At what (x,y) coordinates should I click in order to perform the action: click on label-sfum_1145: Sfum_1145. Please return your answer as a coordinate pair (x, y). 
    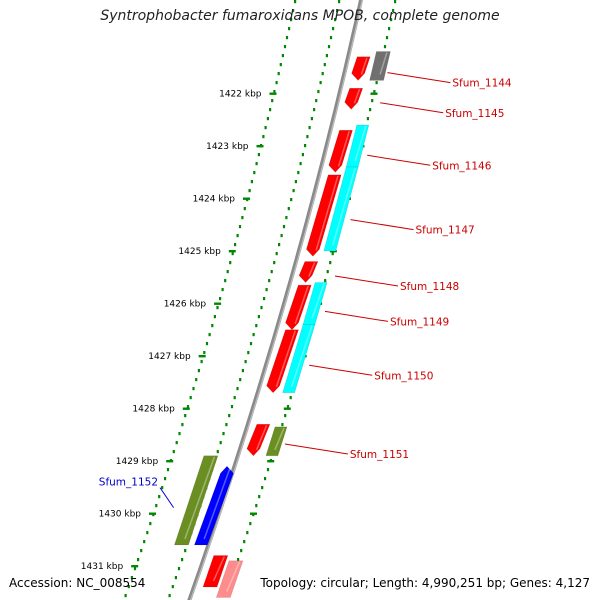
    Looking at the image, I should click on (474, 114).